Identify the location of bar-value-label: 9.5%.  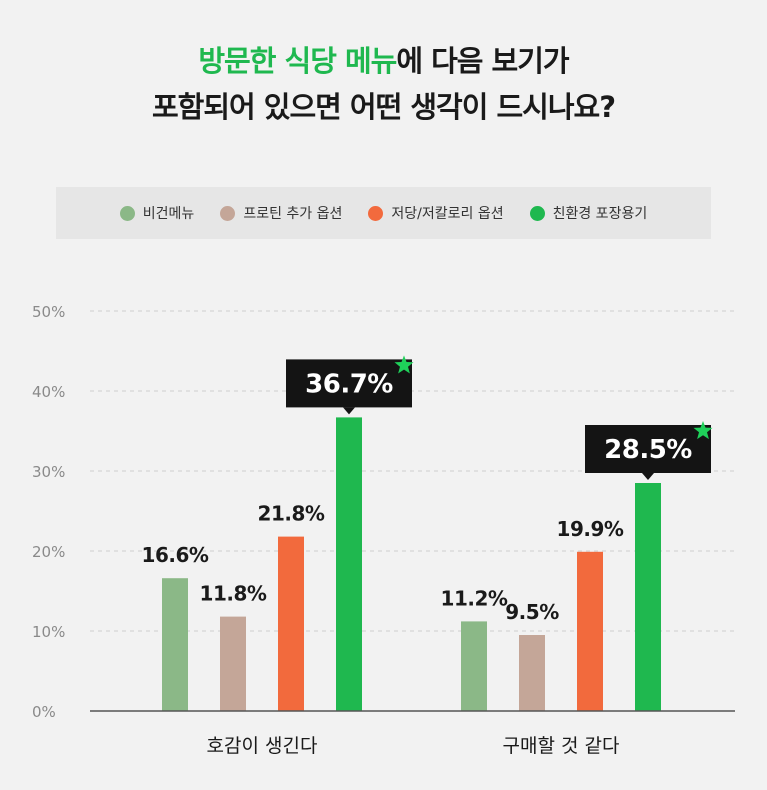
(532, 612).